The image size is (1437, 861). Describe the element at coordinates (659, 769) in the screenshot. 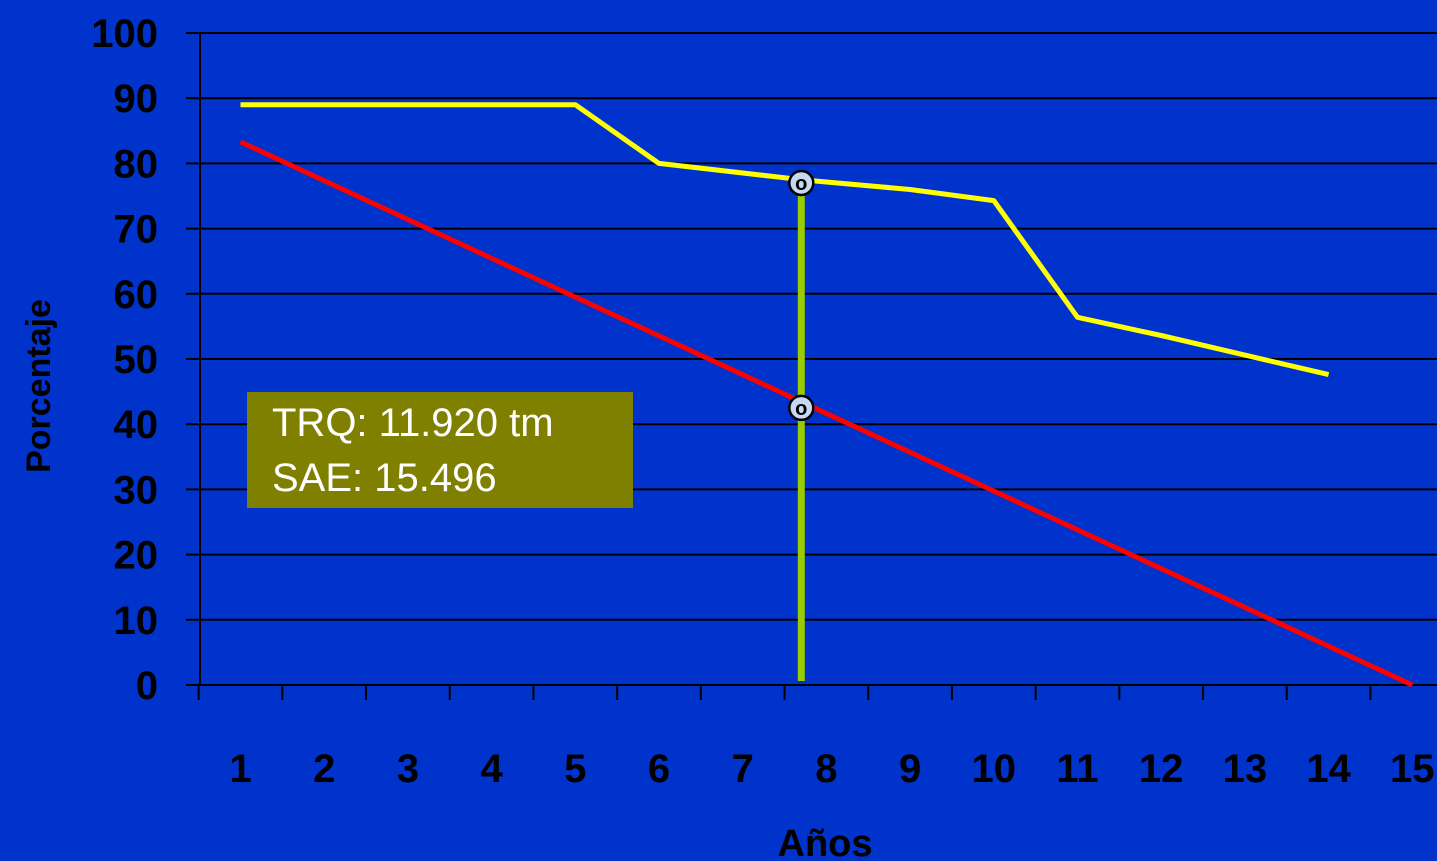

I see `x-tick-label-6: 6` at that location.